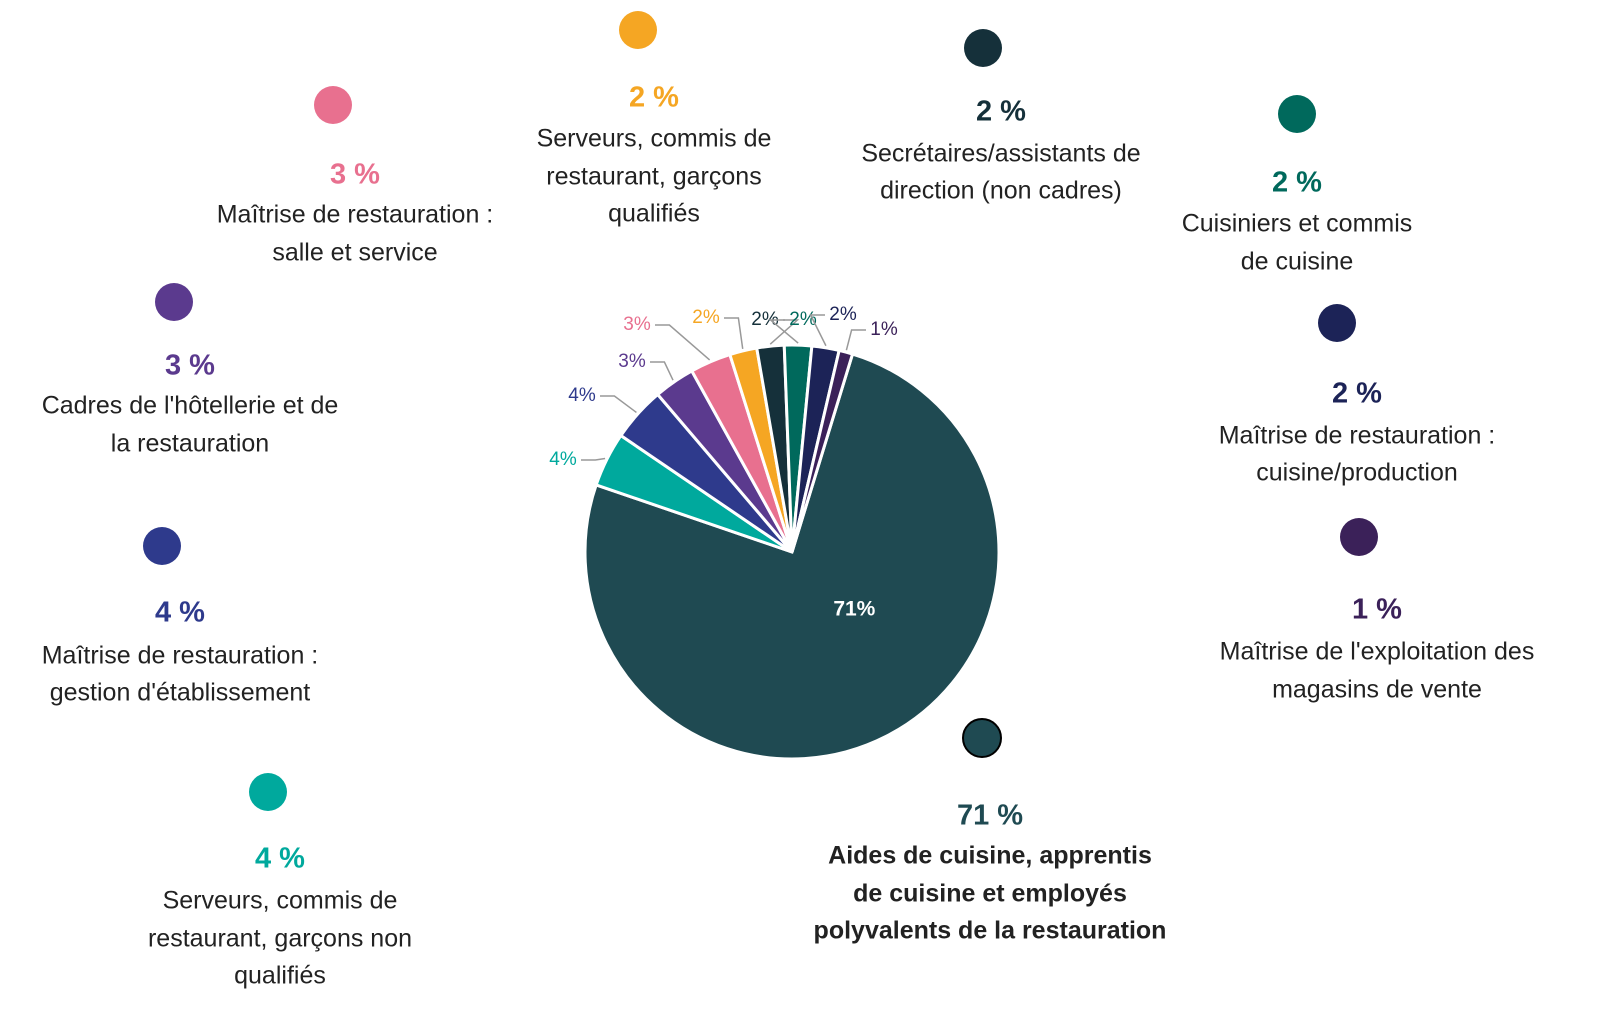 Image resolution: width=1597 pixels, height=1016 pixels. What do you see at coordinates (1001, 191) in the screenshot?
I see `callout-name: direction (non cadres)` at bounding box center [1001, 191].